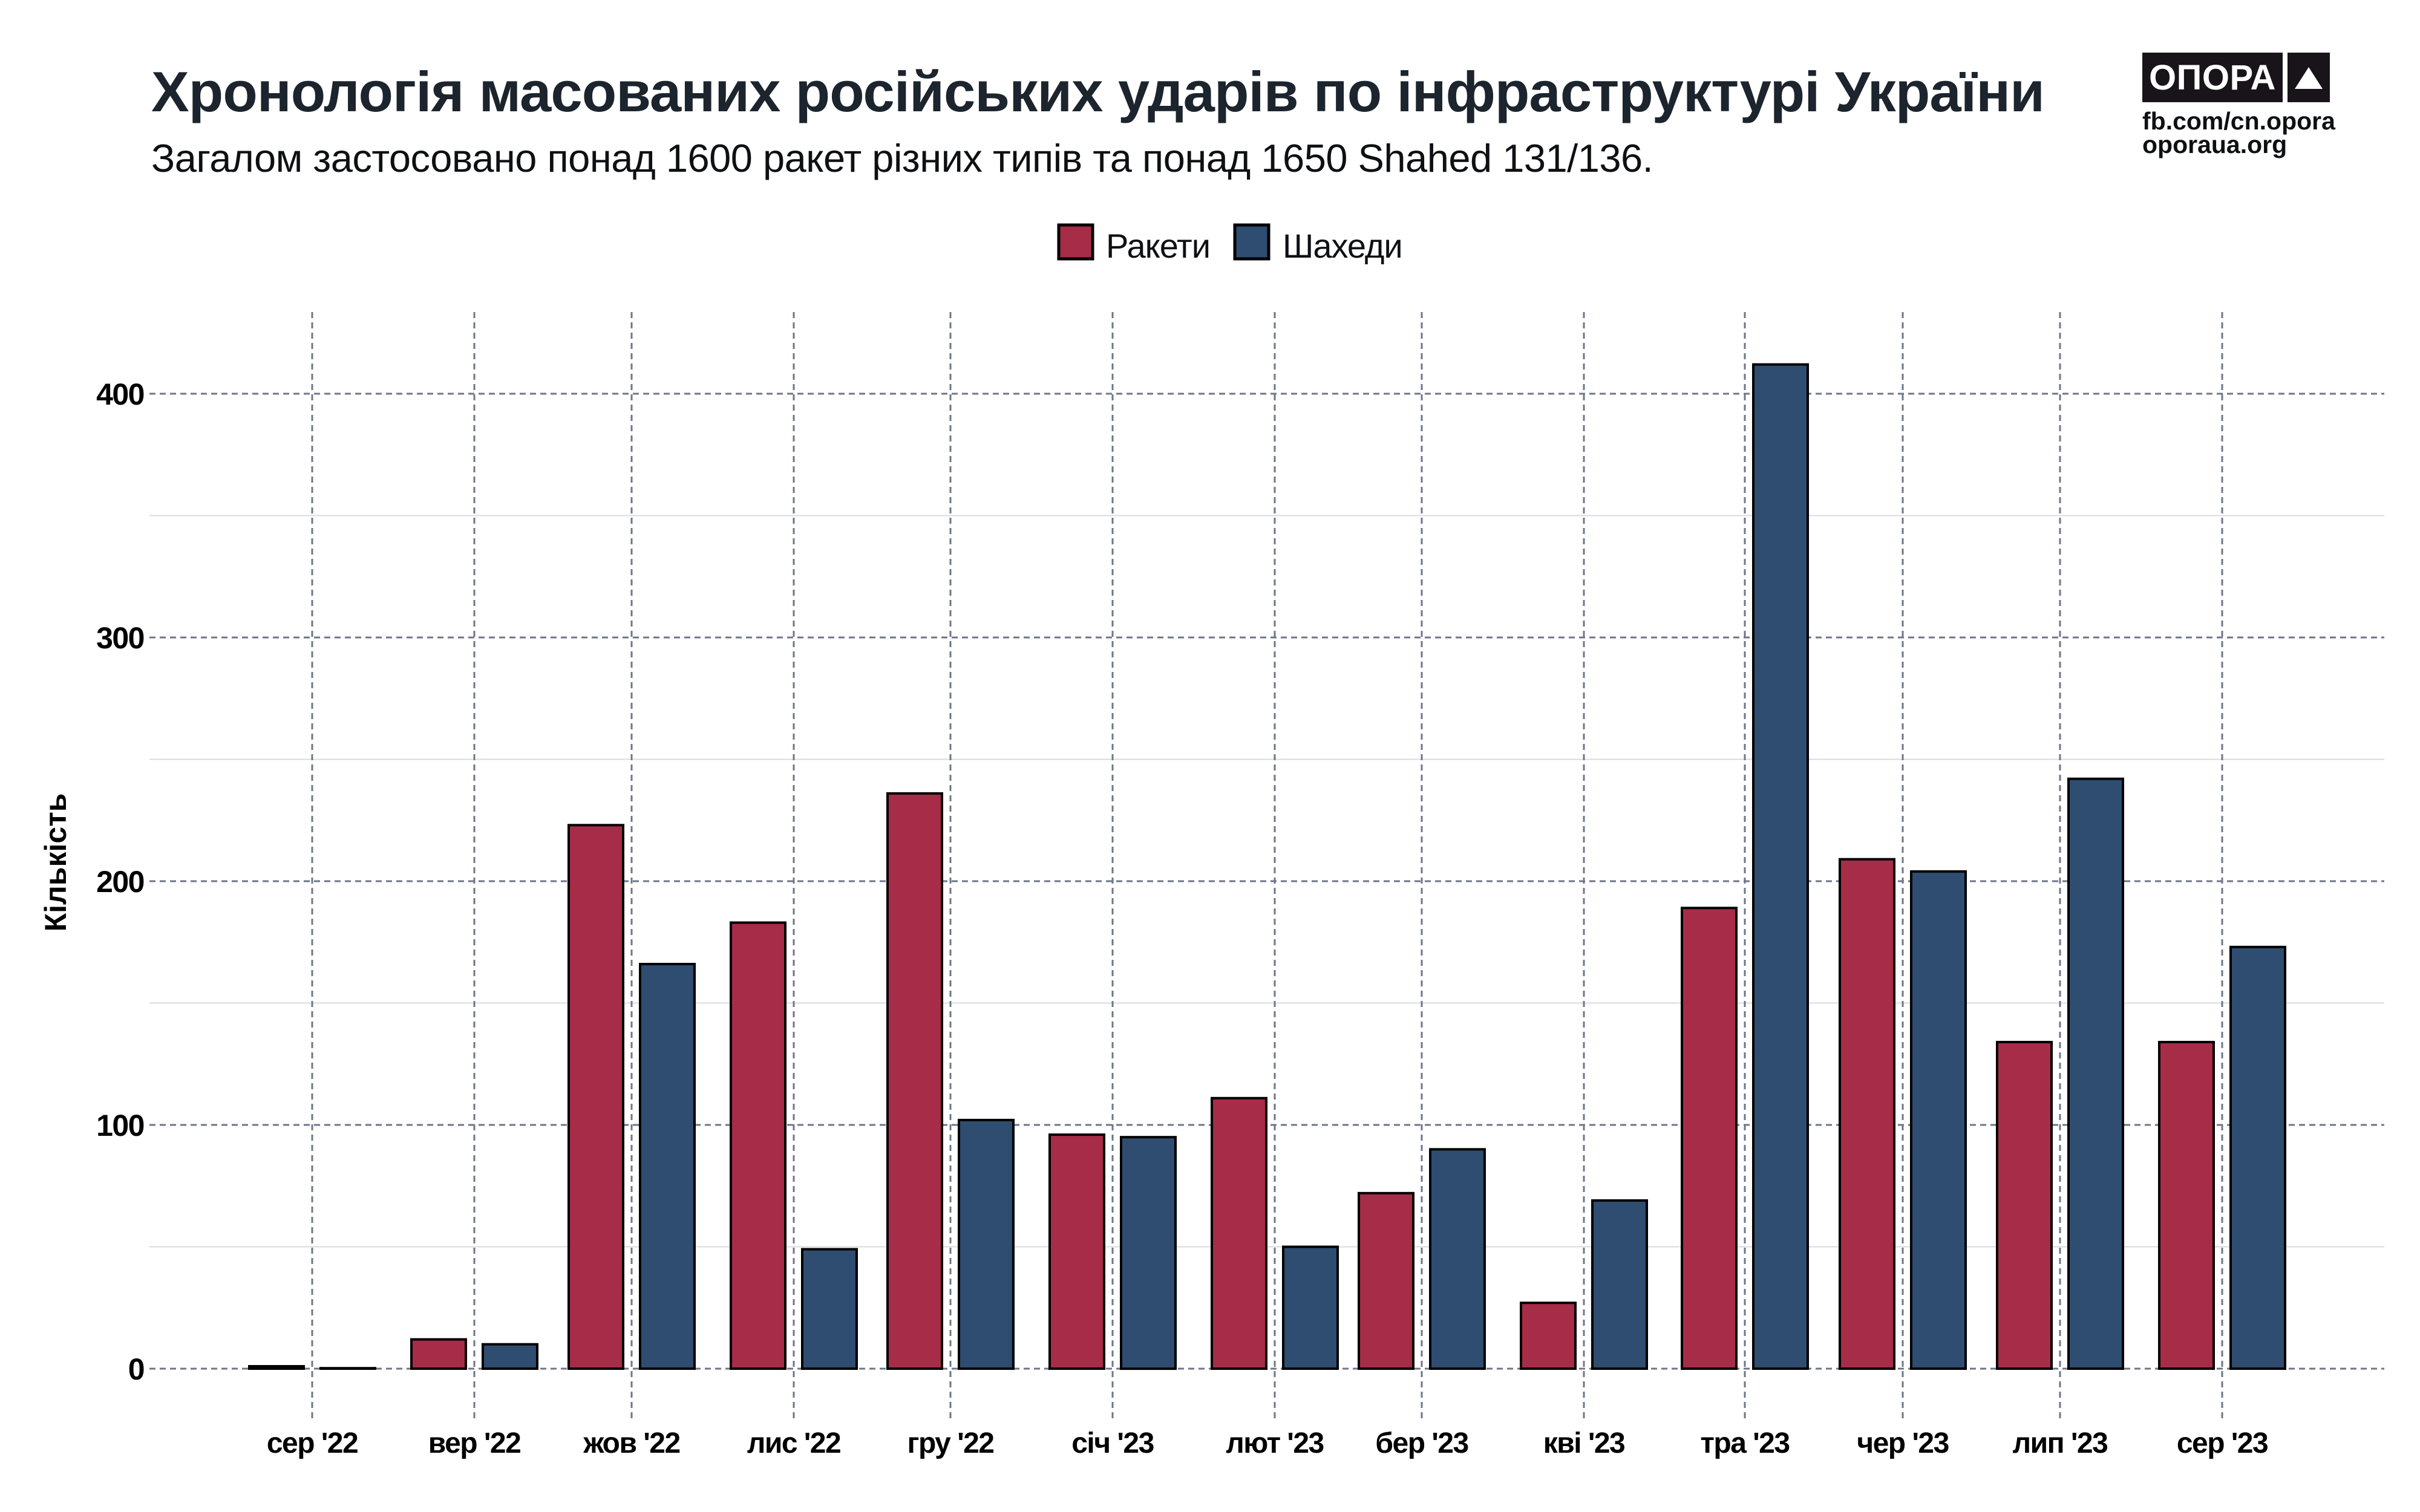 The image size is (2420, 1512). What do you see at coordinates (950, 1443) in the screenshot?
I see `svg-text: гру '22` at bounding box center [950, 1443].